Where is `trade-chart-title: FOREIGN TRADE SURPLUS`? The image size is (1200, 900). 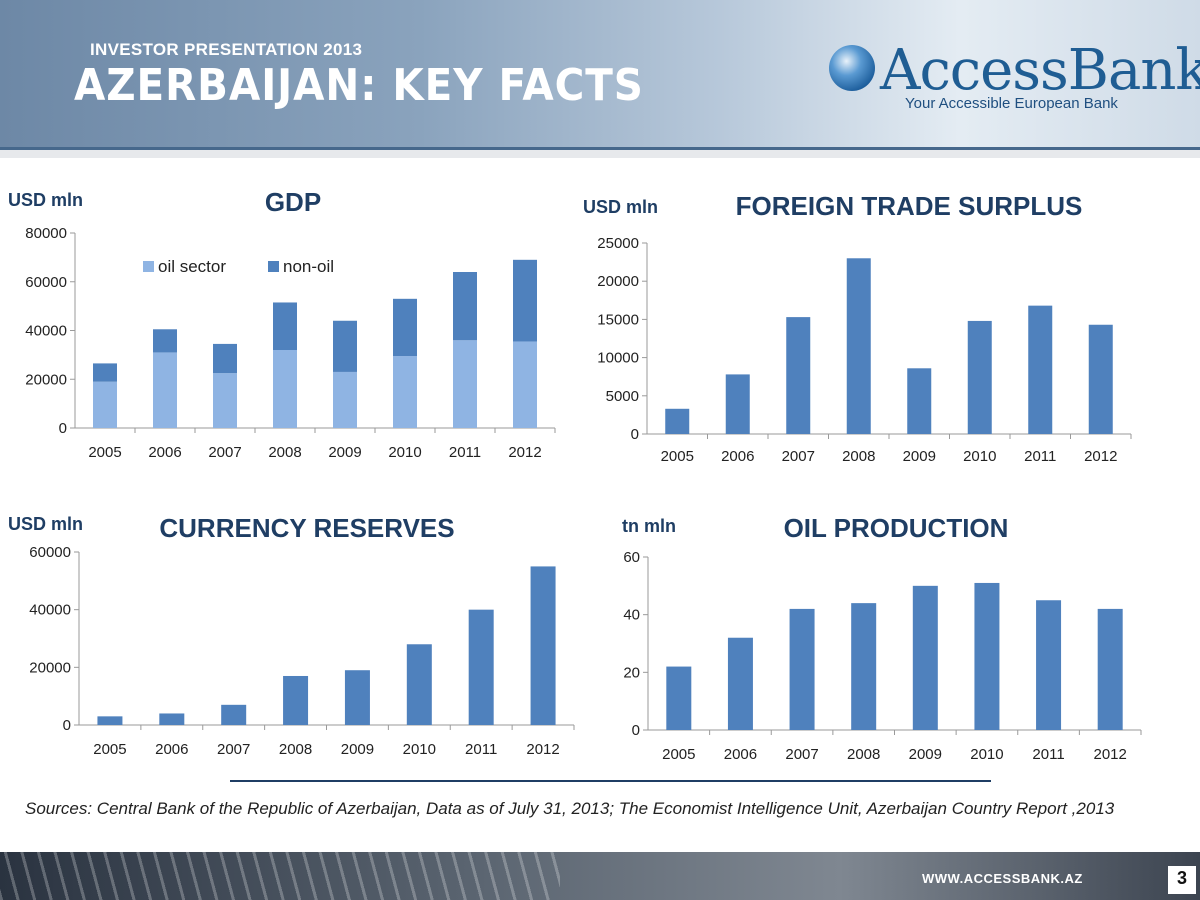 trade-chart-title: FOREIGN TRADE SURPLUS is located at coordinates (909, 206).